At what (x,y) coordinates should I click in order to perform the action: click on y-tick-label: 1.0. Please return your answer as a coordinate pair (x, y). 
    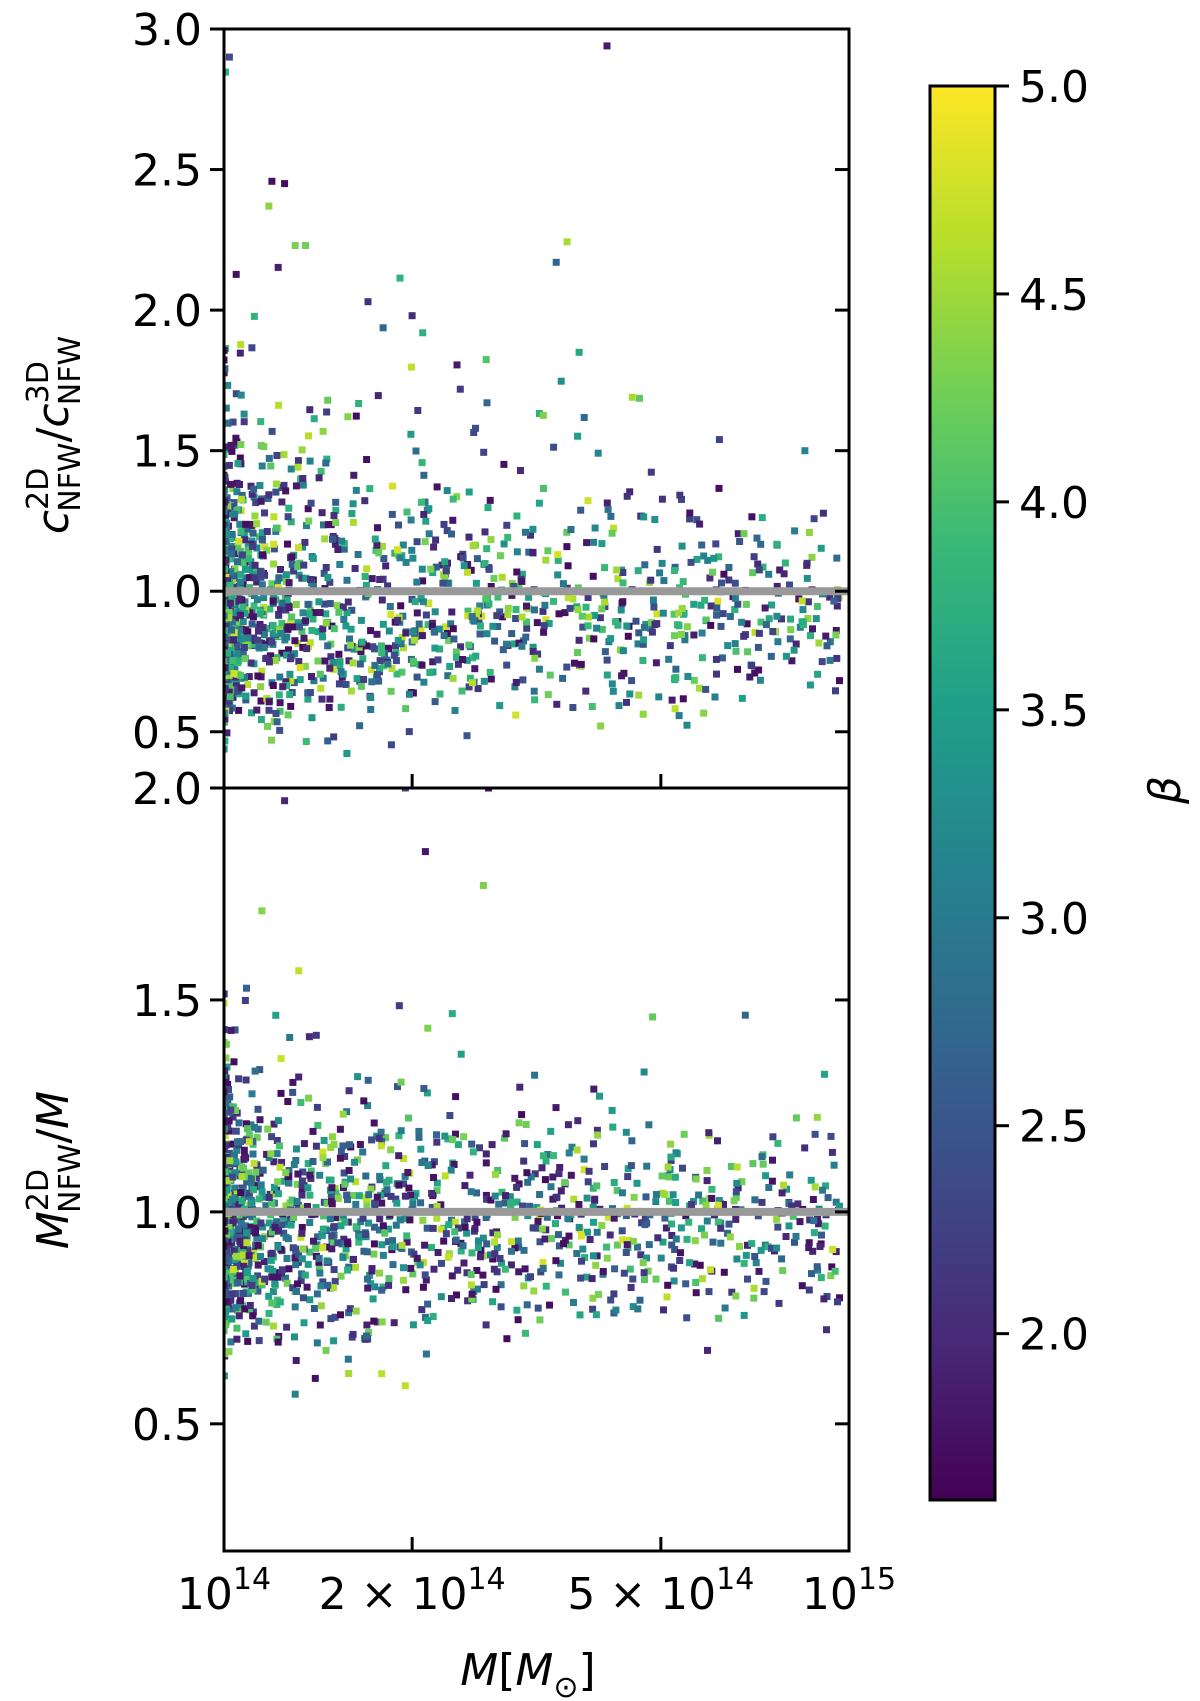
    Looking at the image, I should click on (167, 592).